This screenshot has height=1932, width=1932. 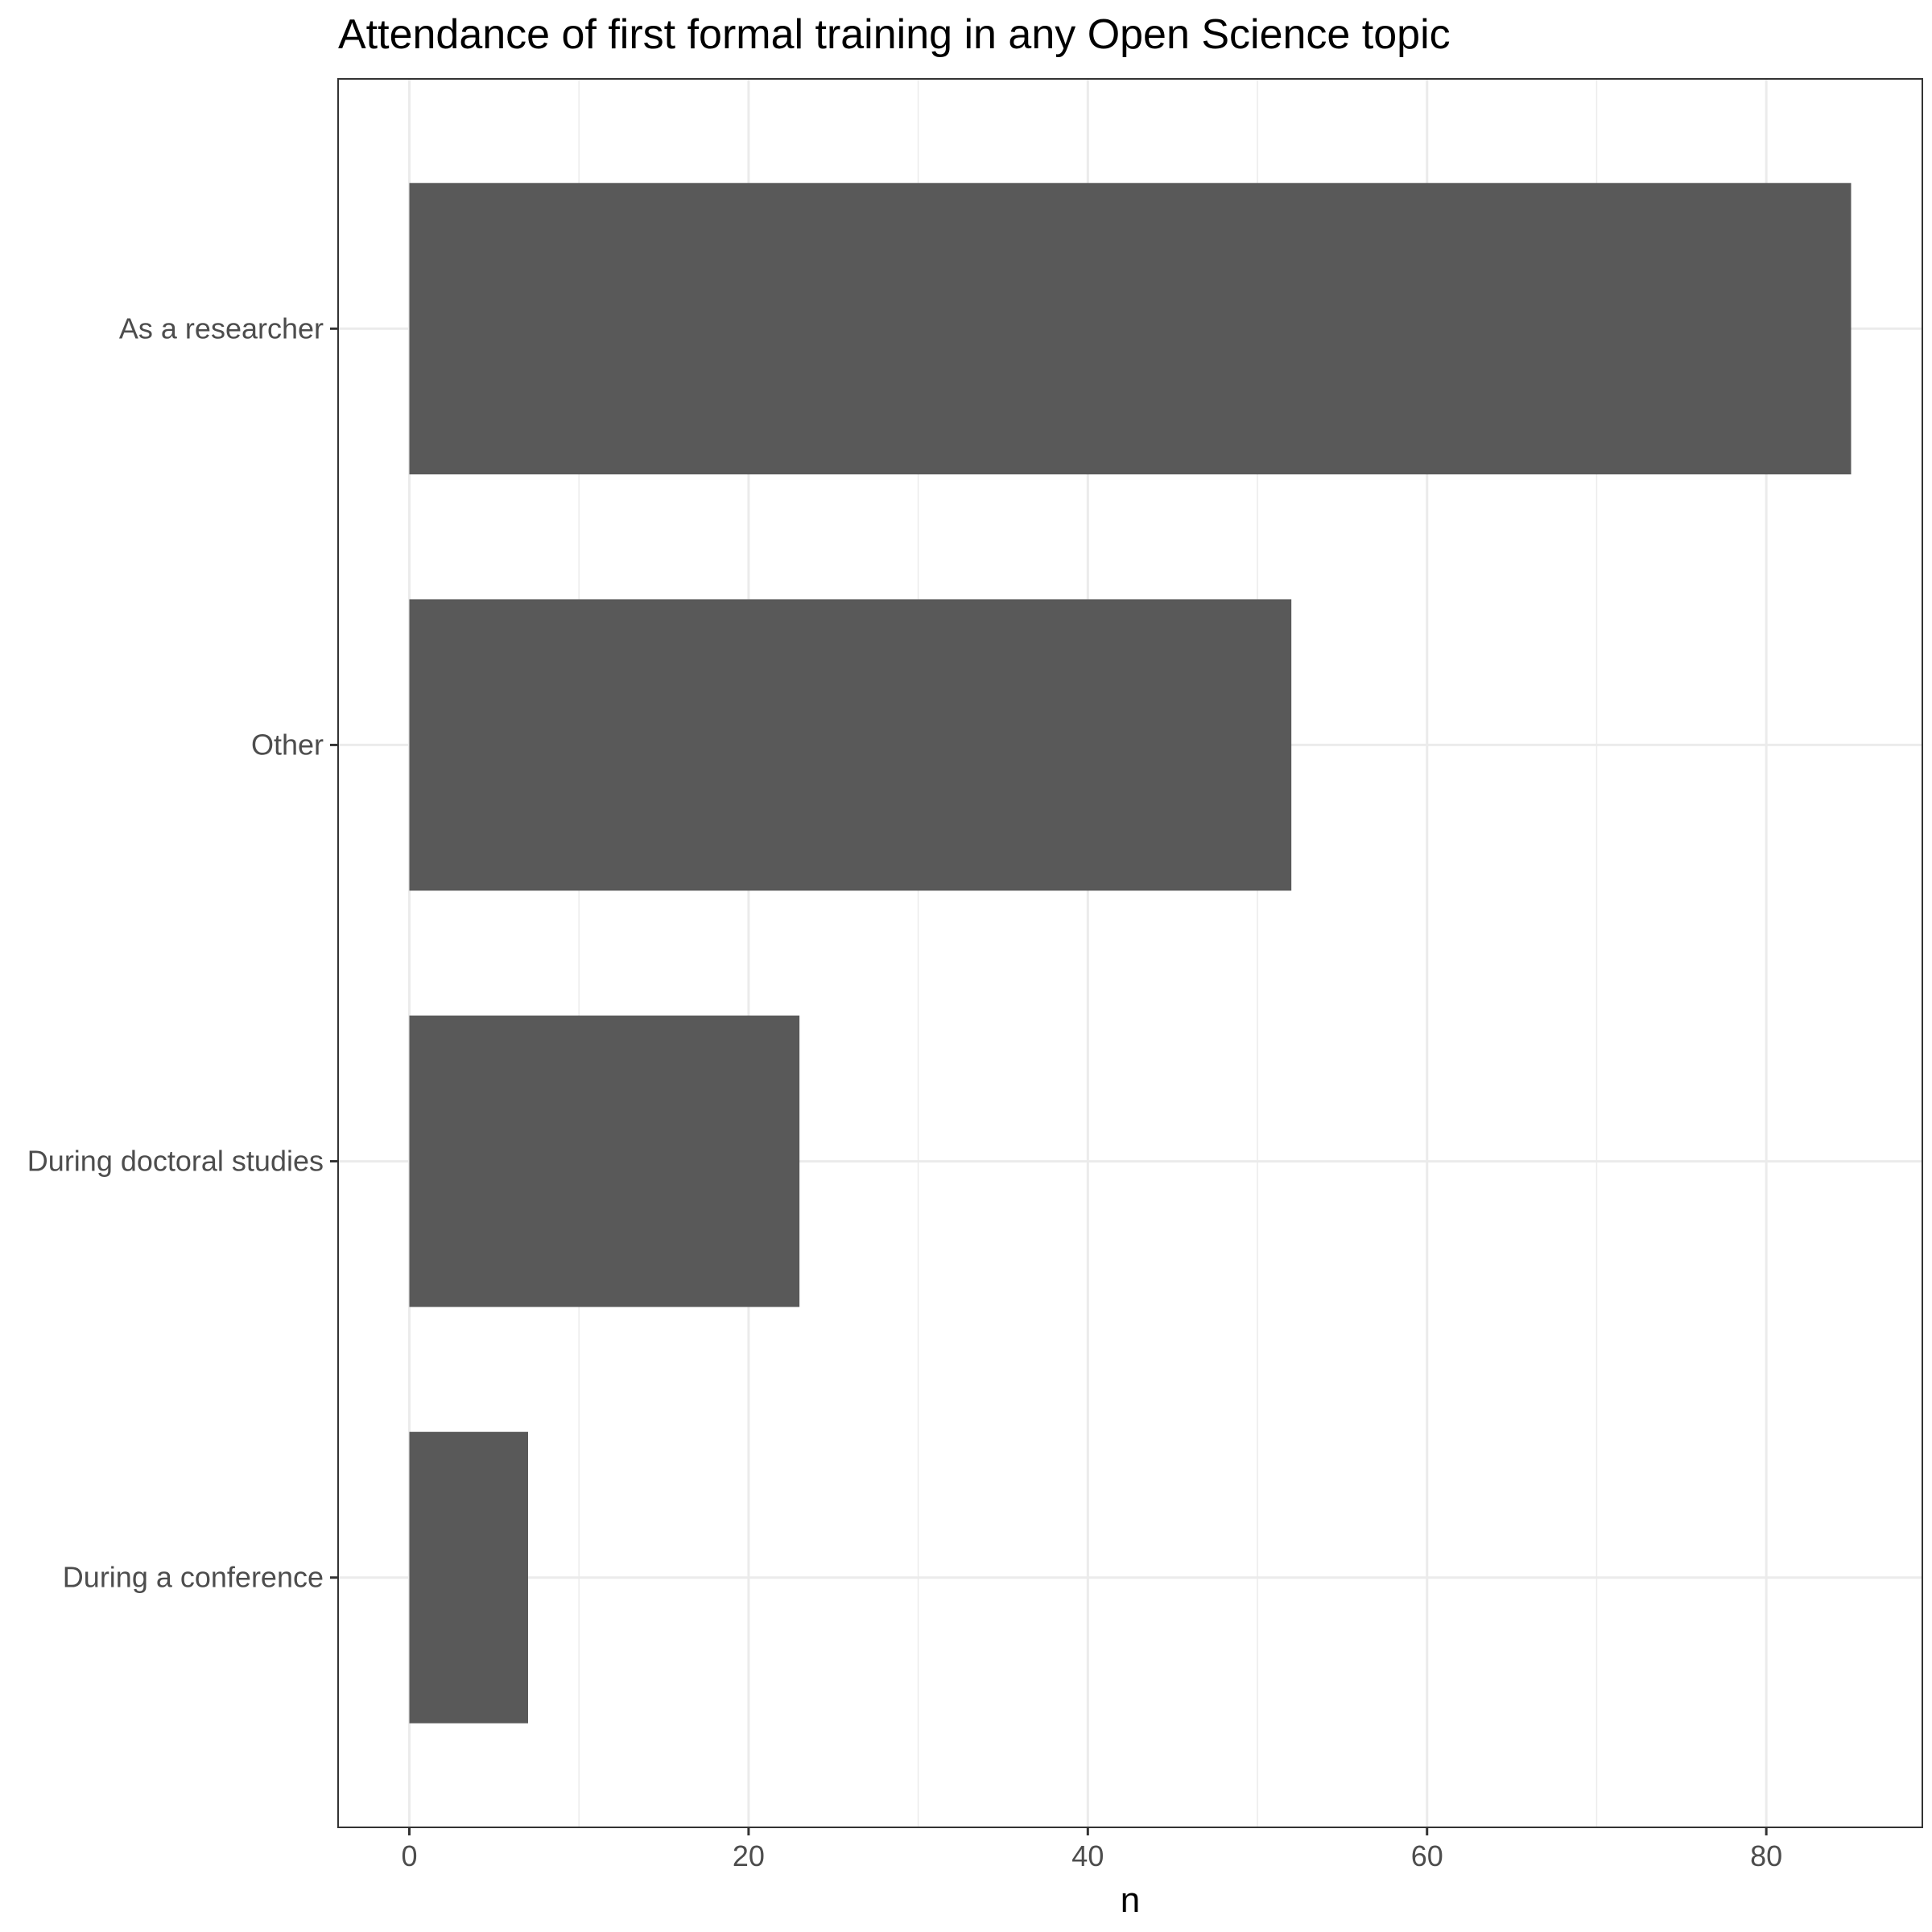 I want to click on x-tick-label: 0, so click(x=409, y=1855).